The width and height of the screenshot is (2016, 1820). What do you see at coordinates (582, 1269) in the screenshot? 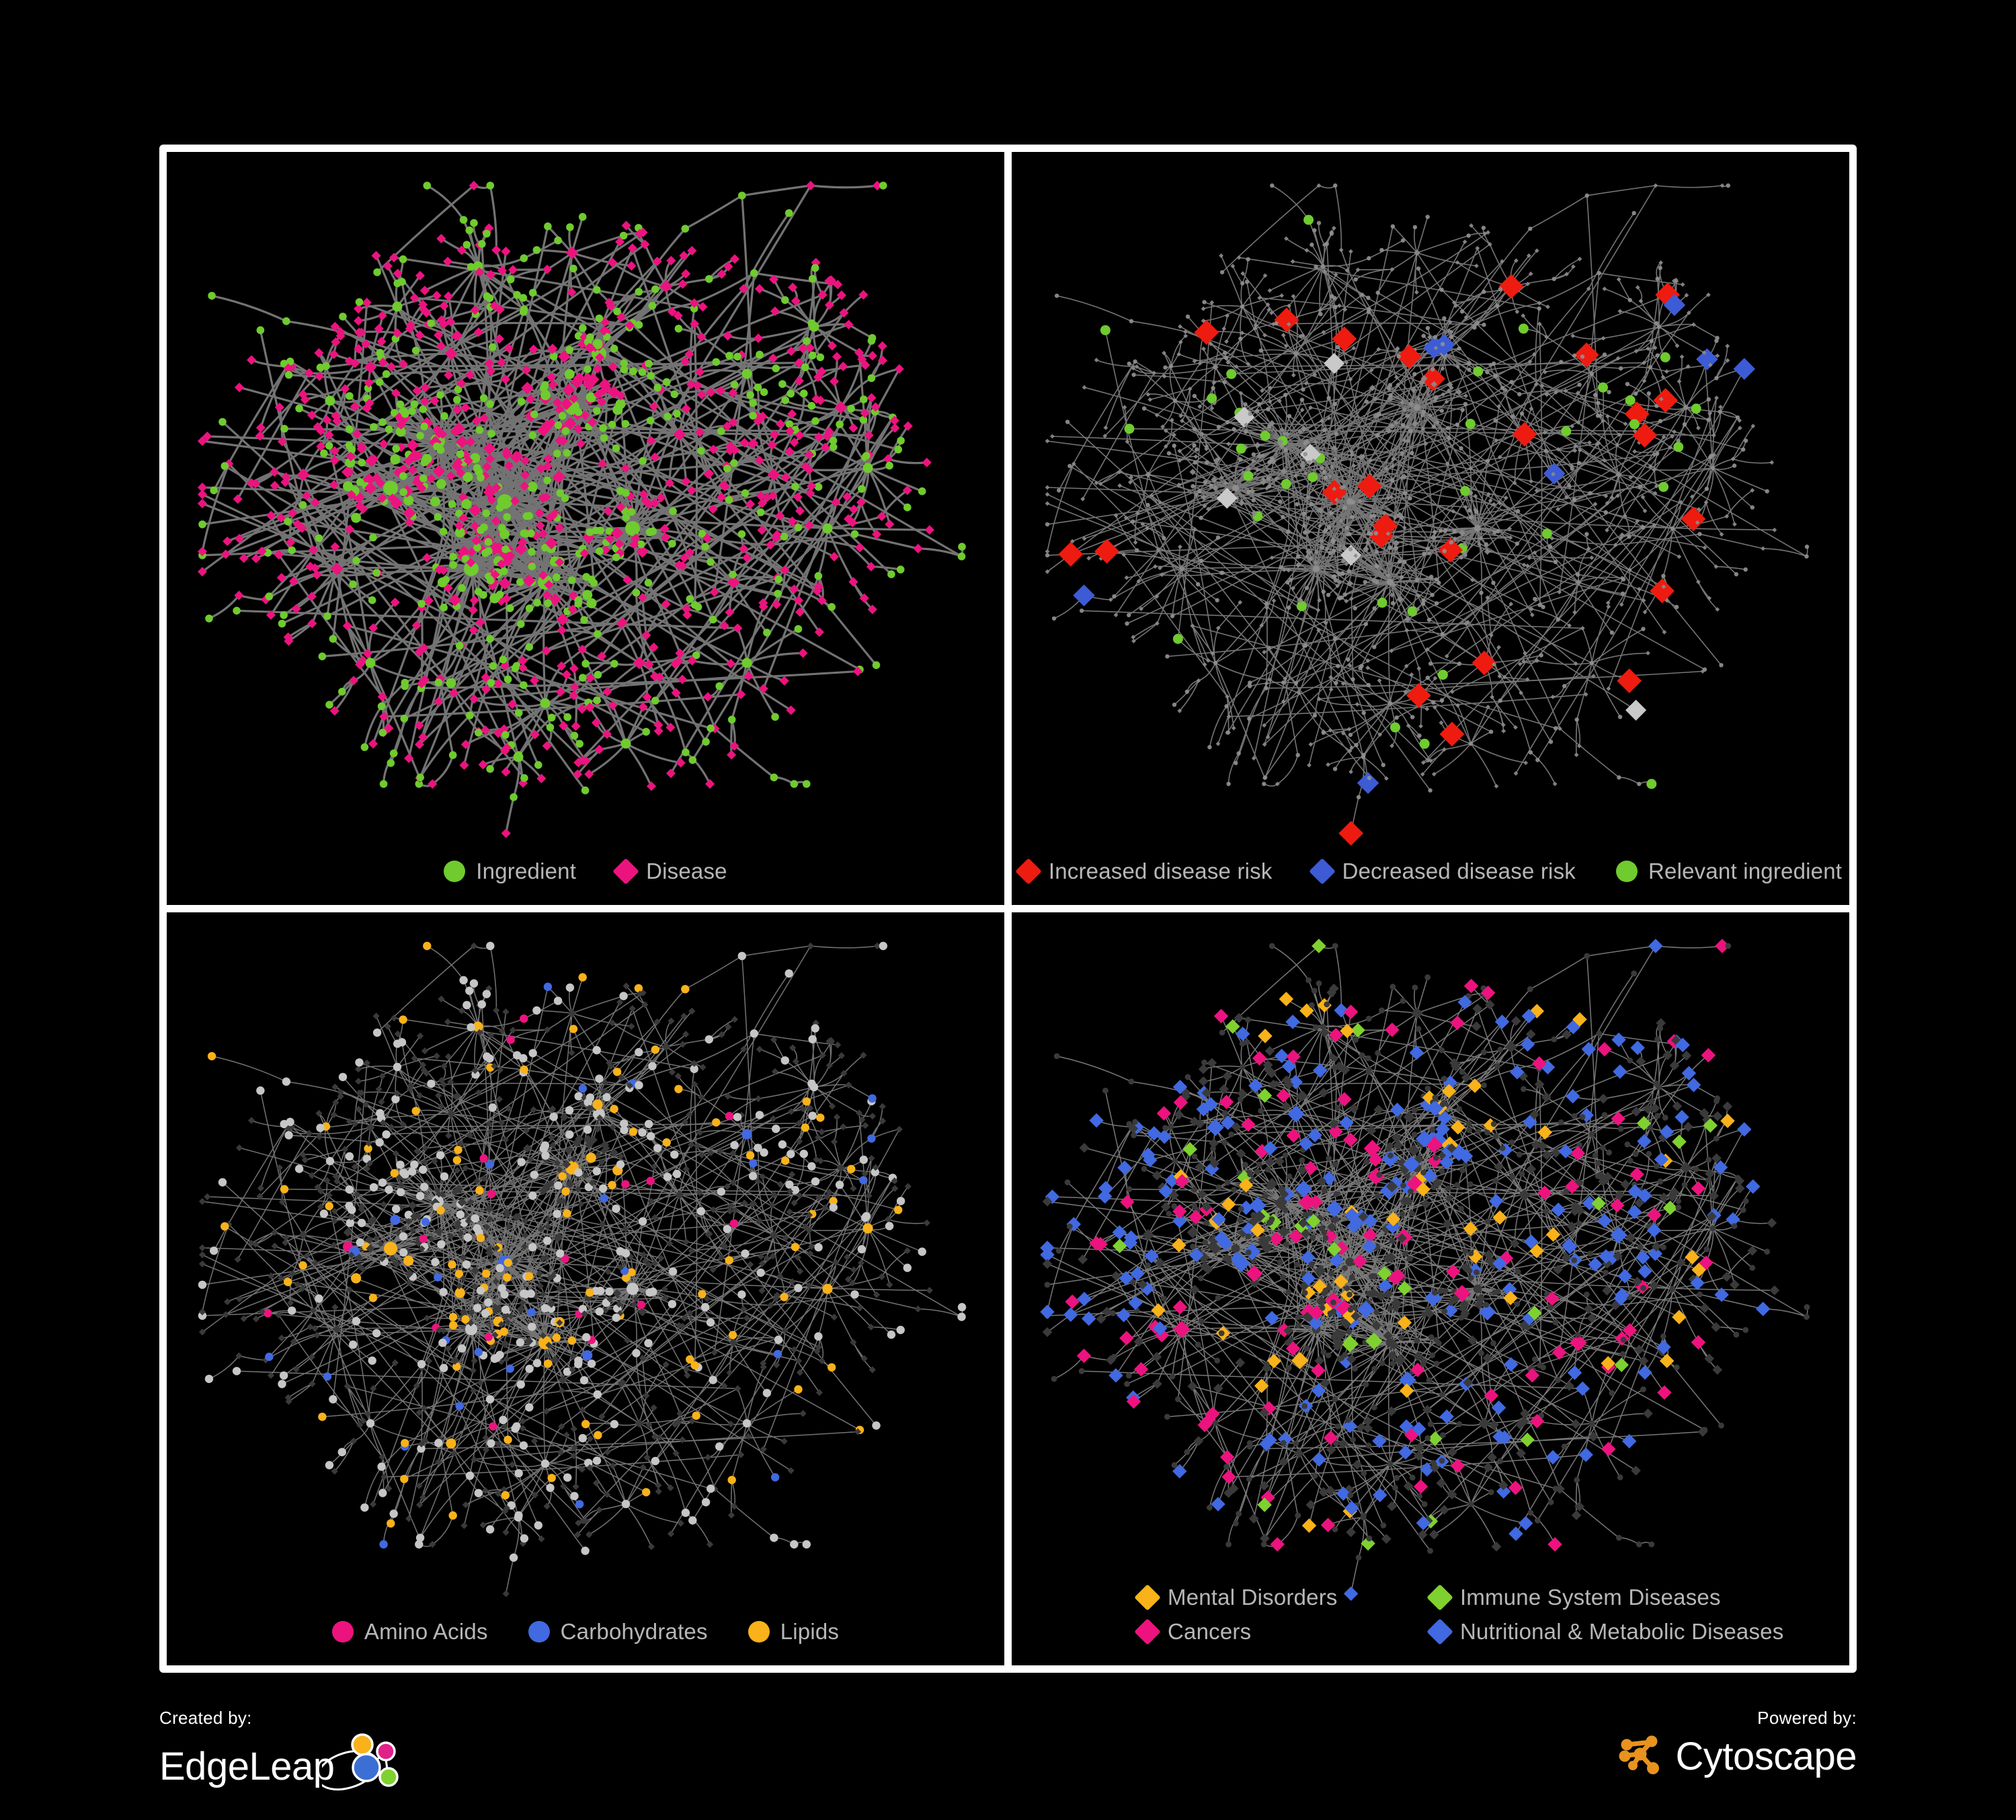
I see `network-graph-nutrient-class` at bounding box center [582, 1269].